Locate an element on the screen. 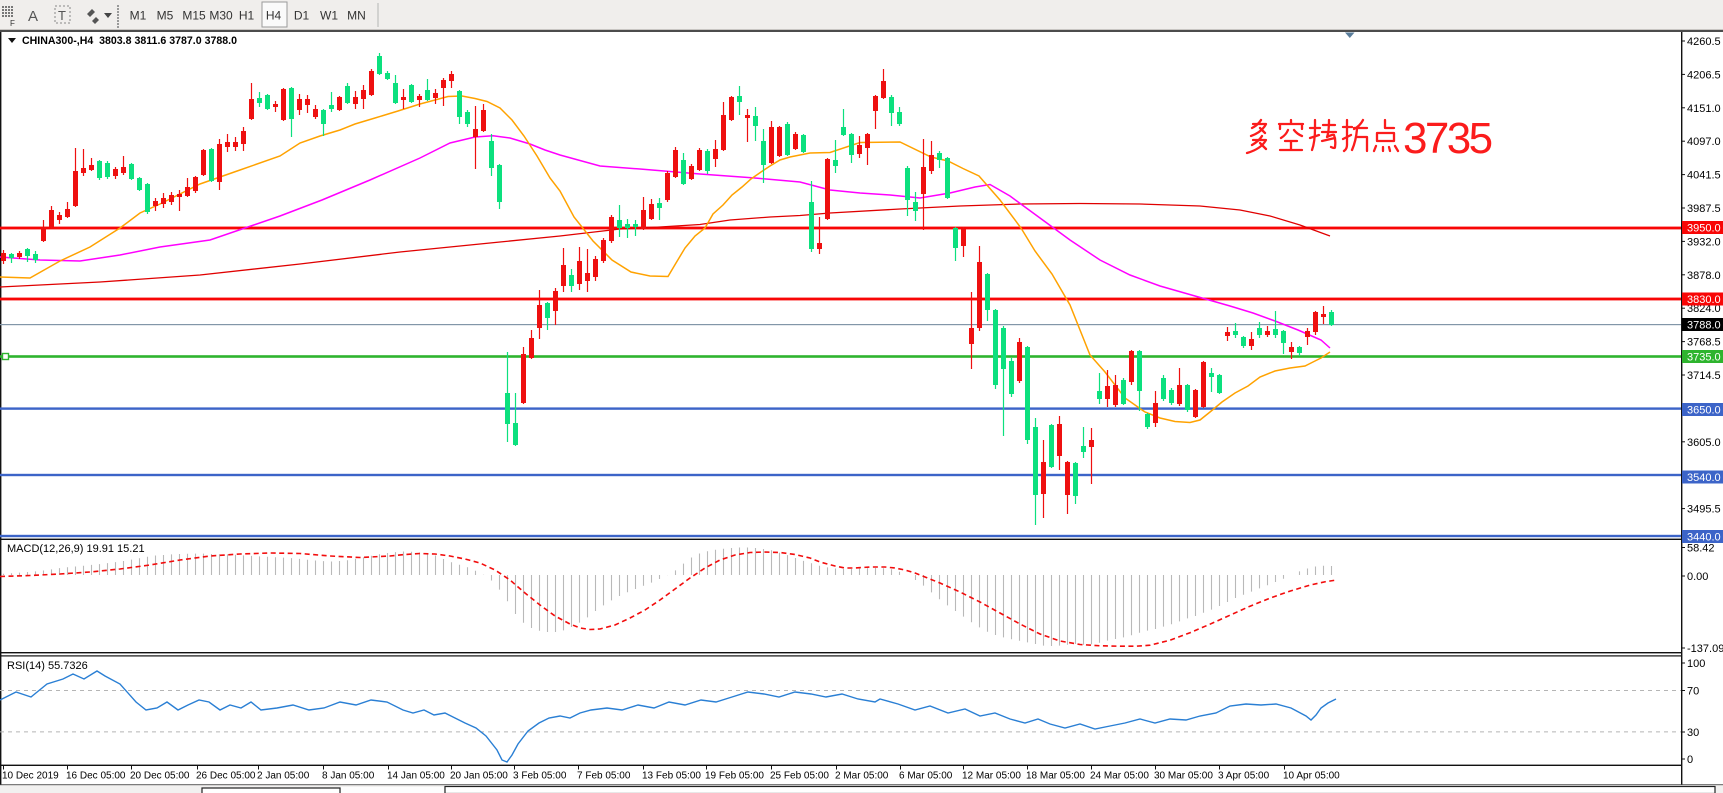 The image size is (1723, 793). svg-text: 25 Feb 05:00 is located at coordinates (799, 776).